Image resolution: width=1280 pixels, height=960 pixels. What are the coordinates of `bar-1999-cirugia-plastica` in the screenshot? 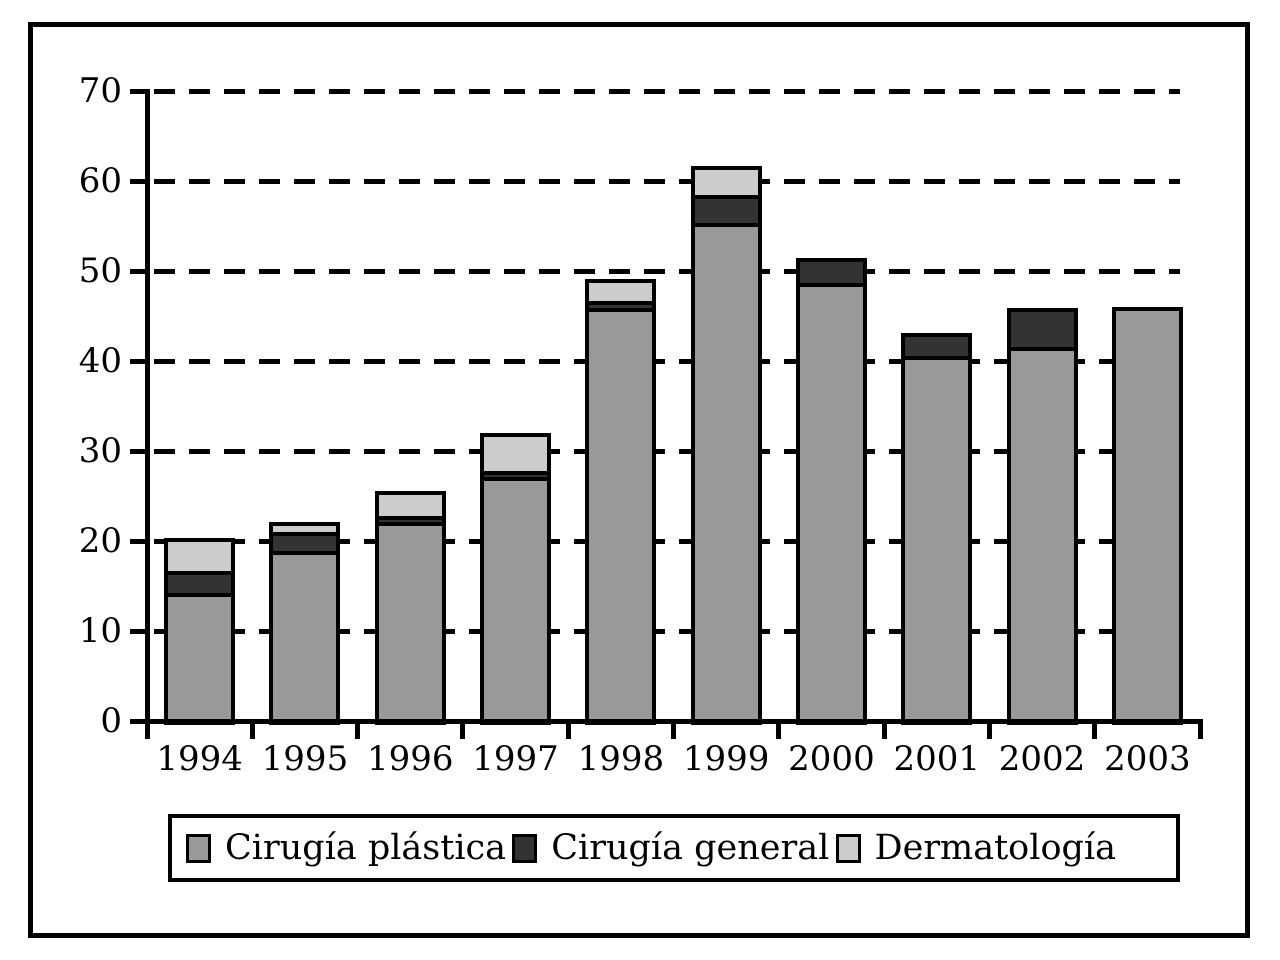 It's located at (726, 474).